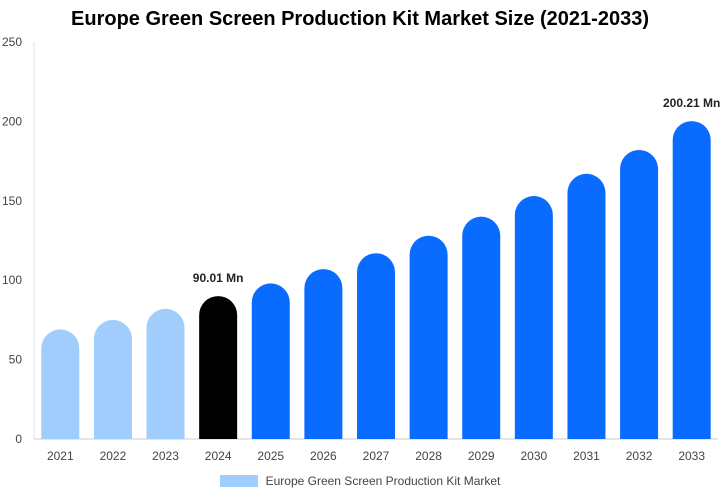 The width and height of the screenshot is (720, 500). I want to click on y-tick-label: 50, so click(16, 360).